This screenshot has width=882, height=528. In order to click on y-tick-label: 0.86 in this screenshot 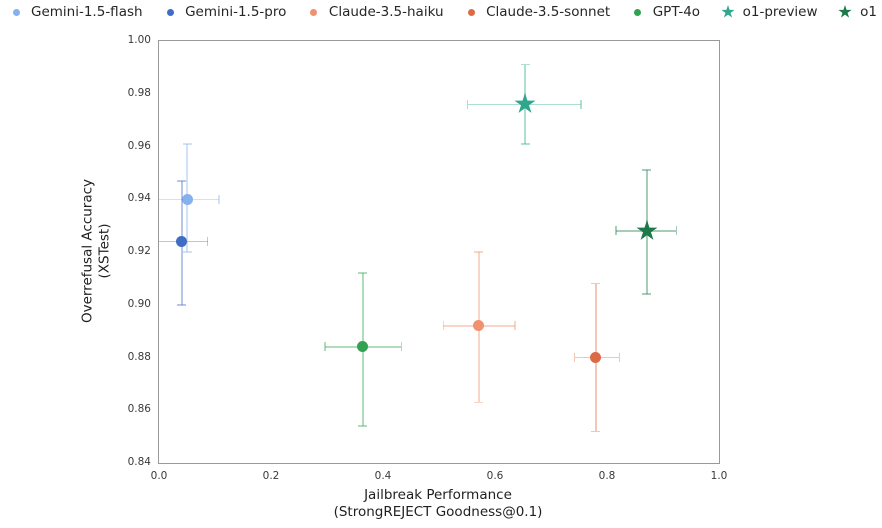, I will do `click(139, 409)`.